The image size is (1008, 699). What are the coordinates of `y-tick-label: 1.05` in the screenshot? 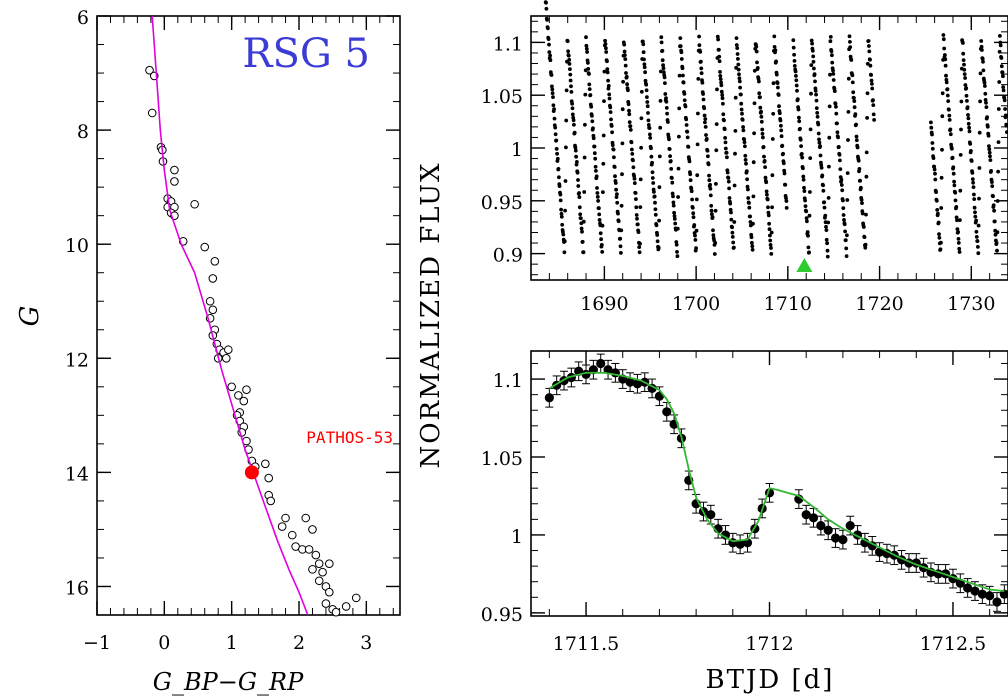 It's located at (502, 459).